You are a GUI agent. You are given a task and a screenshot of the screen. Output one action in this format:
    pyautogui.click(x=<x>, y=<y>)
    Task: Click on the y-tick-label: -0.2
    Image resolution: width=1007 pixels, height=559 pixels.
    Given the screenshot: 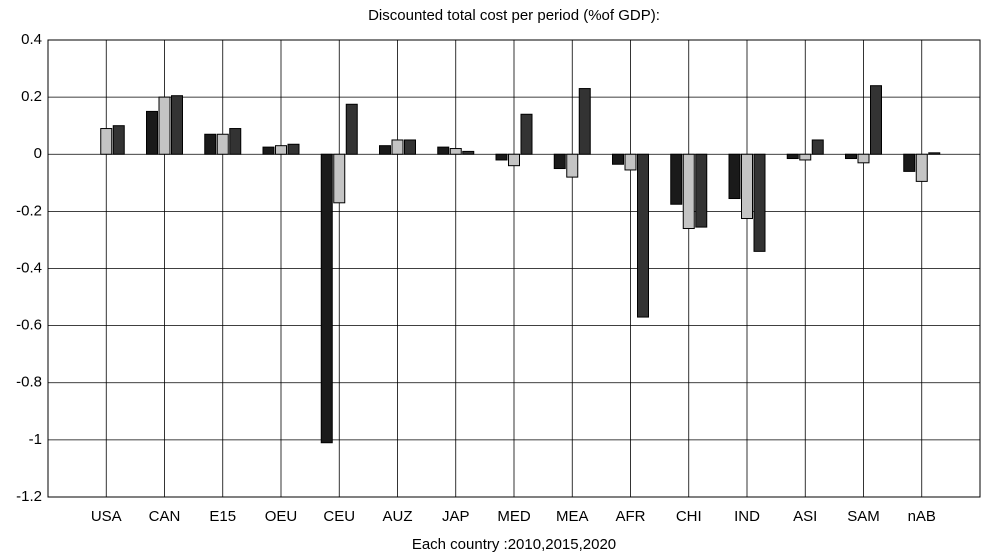 What is the action you would take?
    pyautogui.click(x=29, y=210)
    